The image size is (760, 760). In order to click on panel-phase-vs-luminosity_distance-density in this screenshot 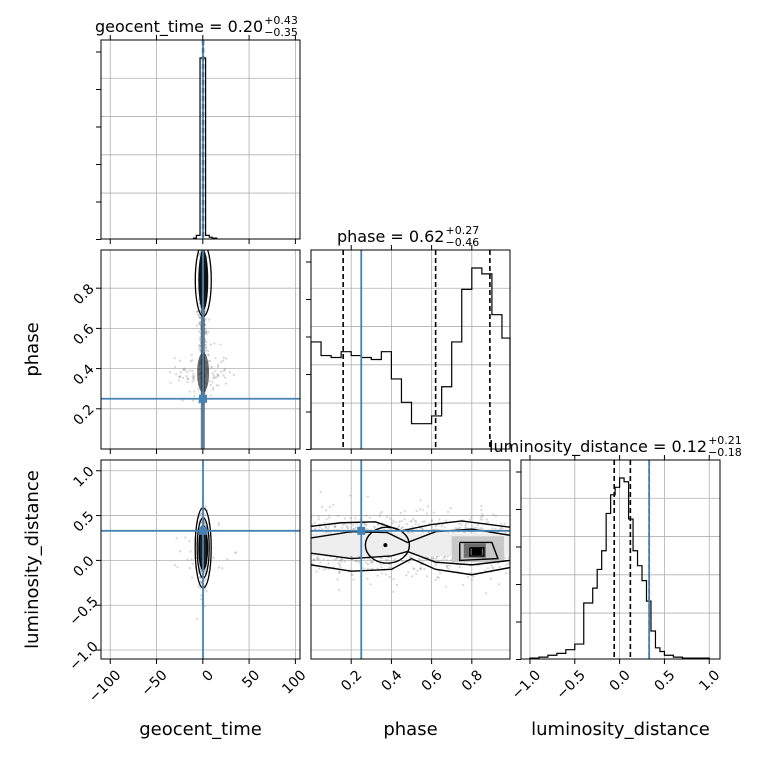, I will do `click(410, 542)`.